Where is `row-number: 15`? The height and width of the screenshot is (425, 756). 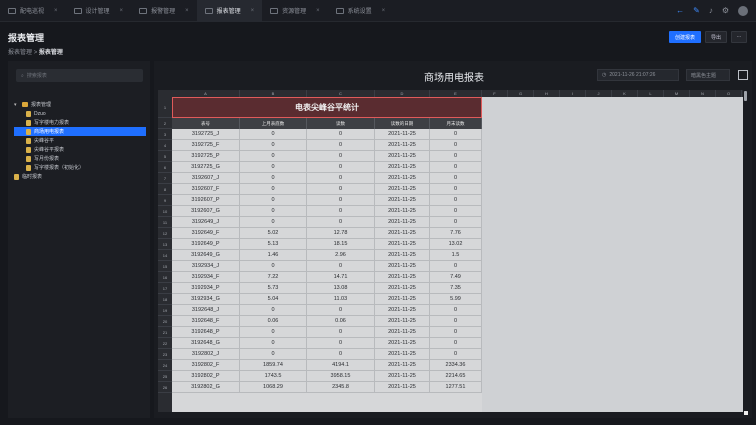 row-number: 15 is located at coordinates (165, 266).